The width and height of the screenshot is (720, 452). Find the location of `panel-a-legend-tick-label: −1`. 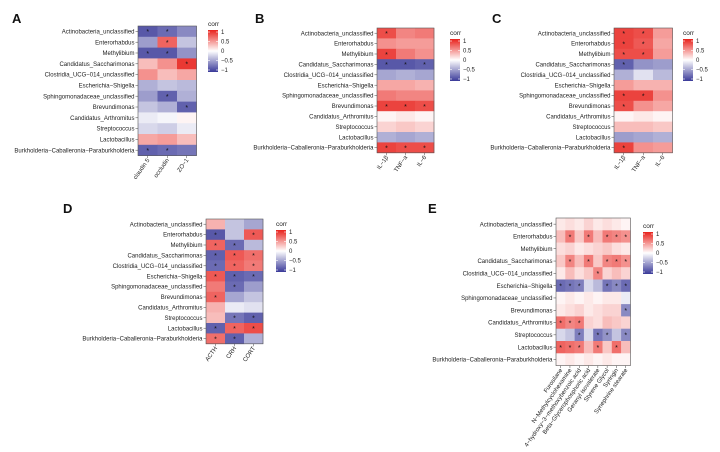

panel-a-legend-tick-label: −1 is located at coordinates (225, 71).